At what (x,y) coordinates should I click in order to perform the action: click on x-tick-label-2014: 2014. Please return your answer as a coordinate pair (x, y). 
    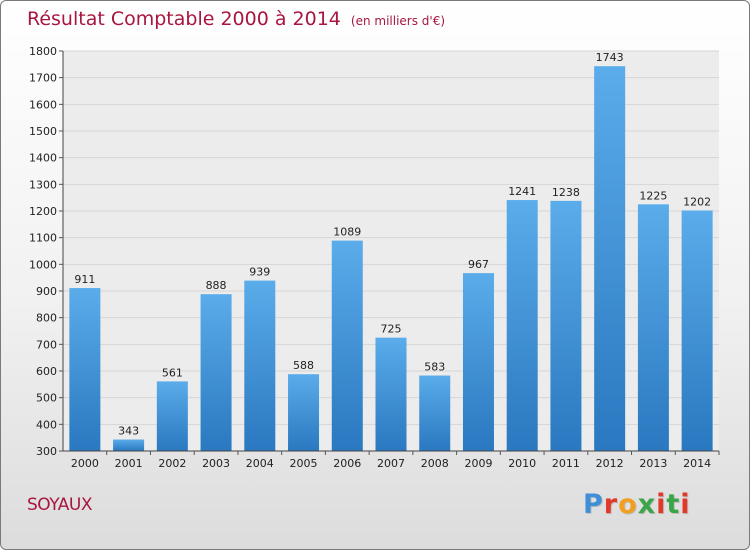
    Looking at the image, I should click on (697, 463).